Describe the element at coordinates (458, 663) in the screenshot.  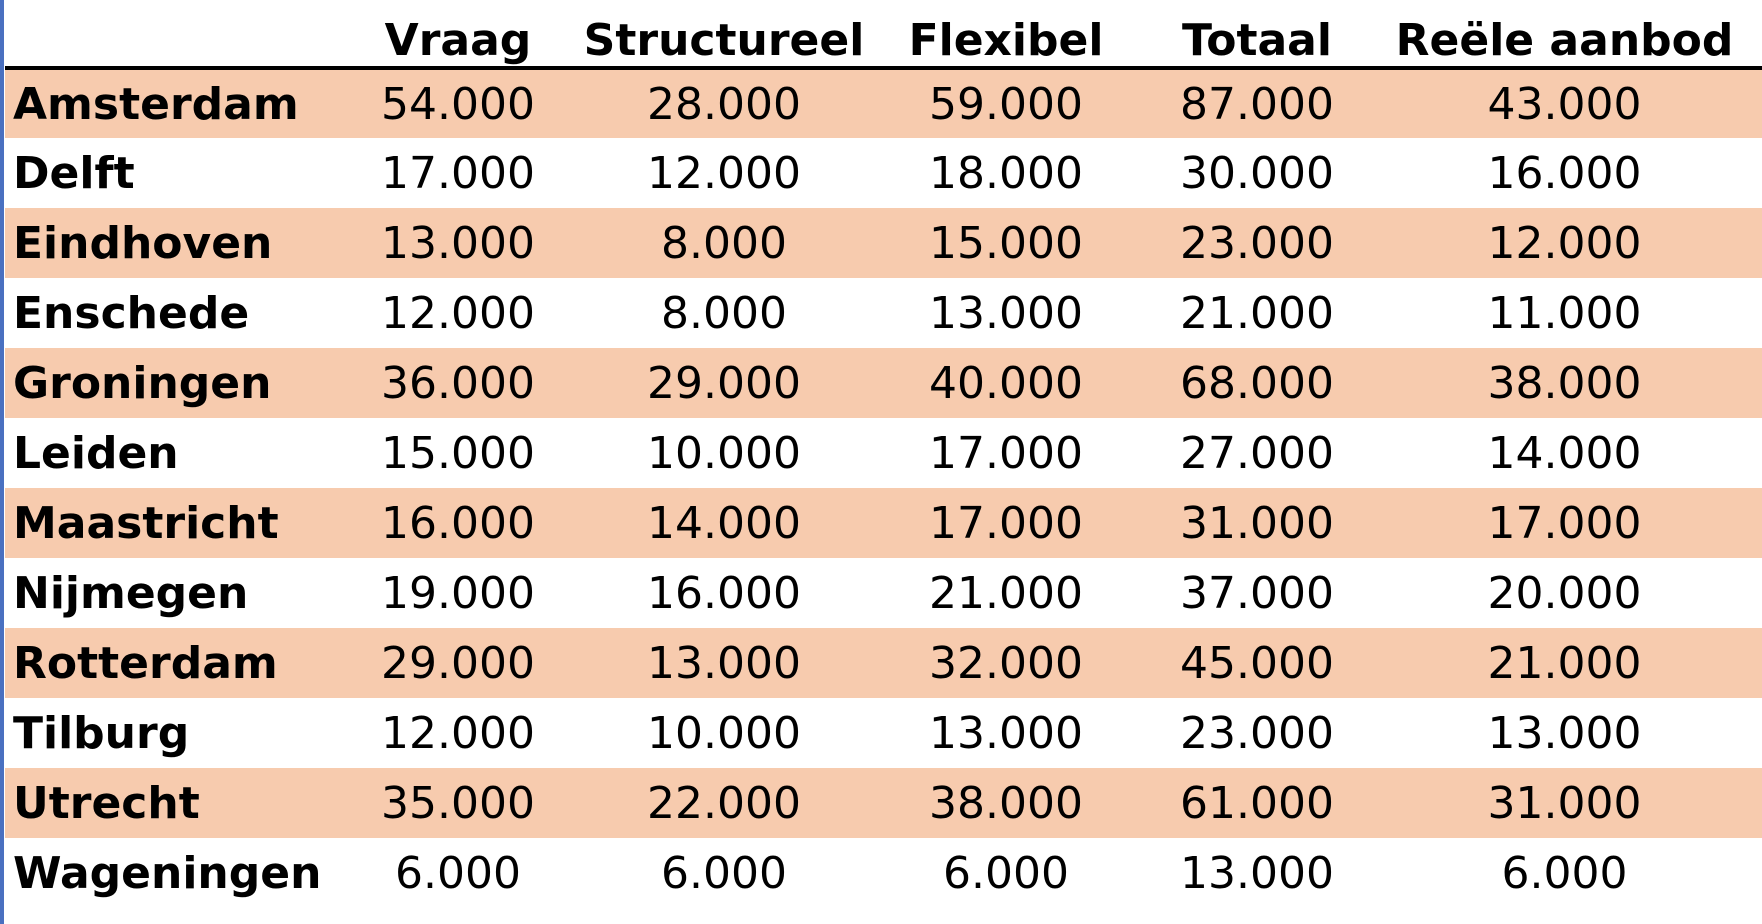
I see `cell-vraag: 29.000` at that location.